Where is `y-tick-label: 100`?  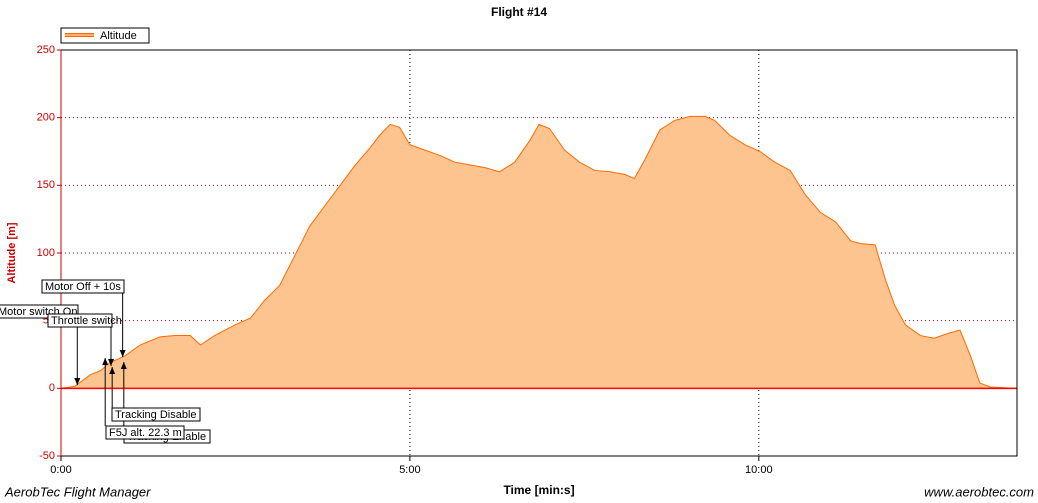
y-tick-label: 100 is located at coordinates (46, 253).